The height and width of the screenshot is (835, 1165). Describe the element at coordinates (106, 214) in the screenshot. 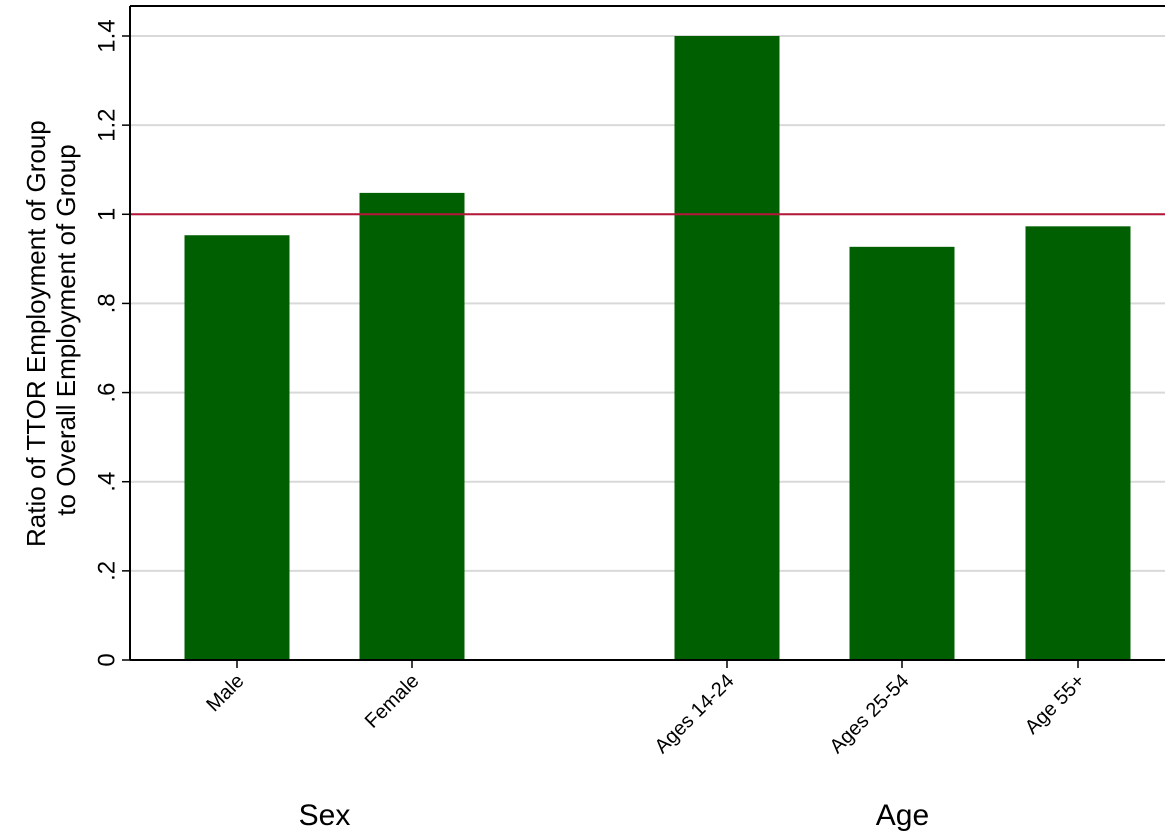

I see `y-tick-label: 1` at that location.